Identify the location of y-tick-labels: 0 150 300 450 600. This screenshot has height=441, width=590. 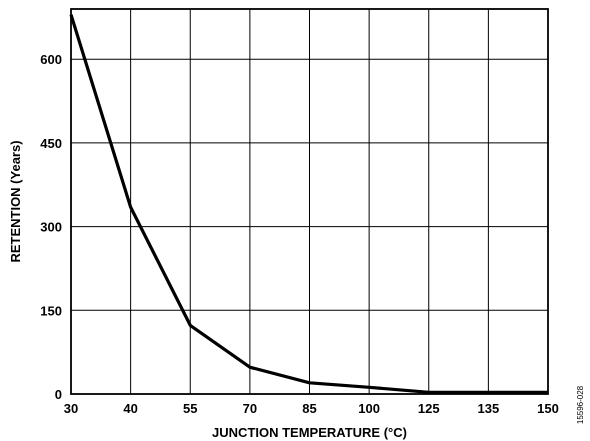
(51, 227).